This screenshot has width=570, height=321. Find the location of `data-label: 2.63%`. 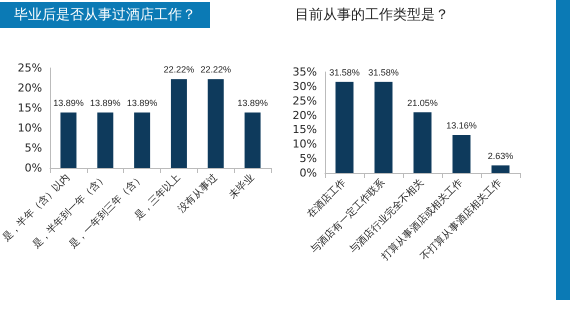

data-label: 2.63% is located at coordinates (501, 155).